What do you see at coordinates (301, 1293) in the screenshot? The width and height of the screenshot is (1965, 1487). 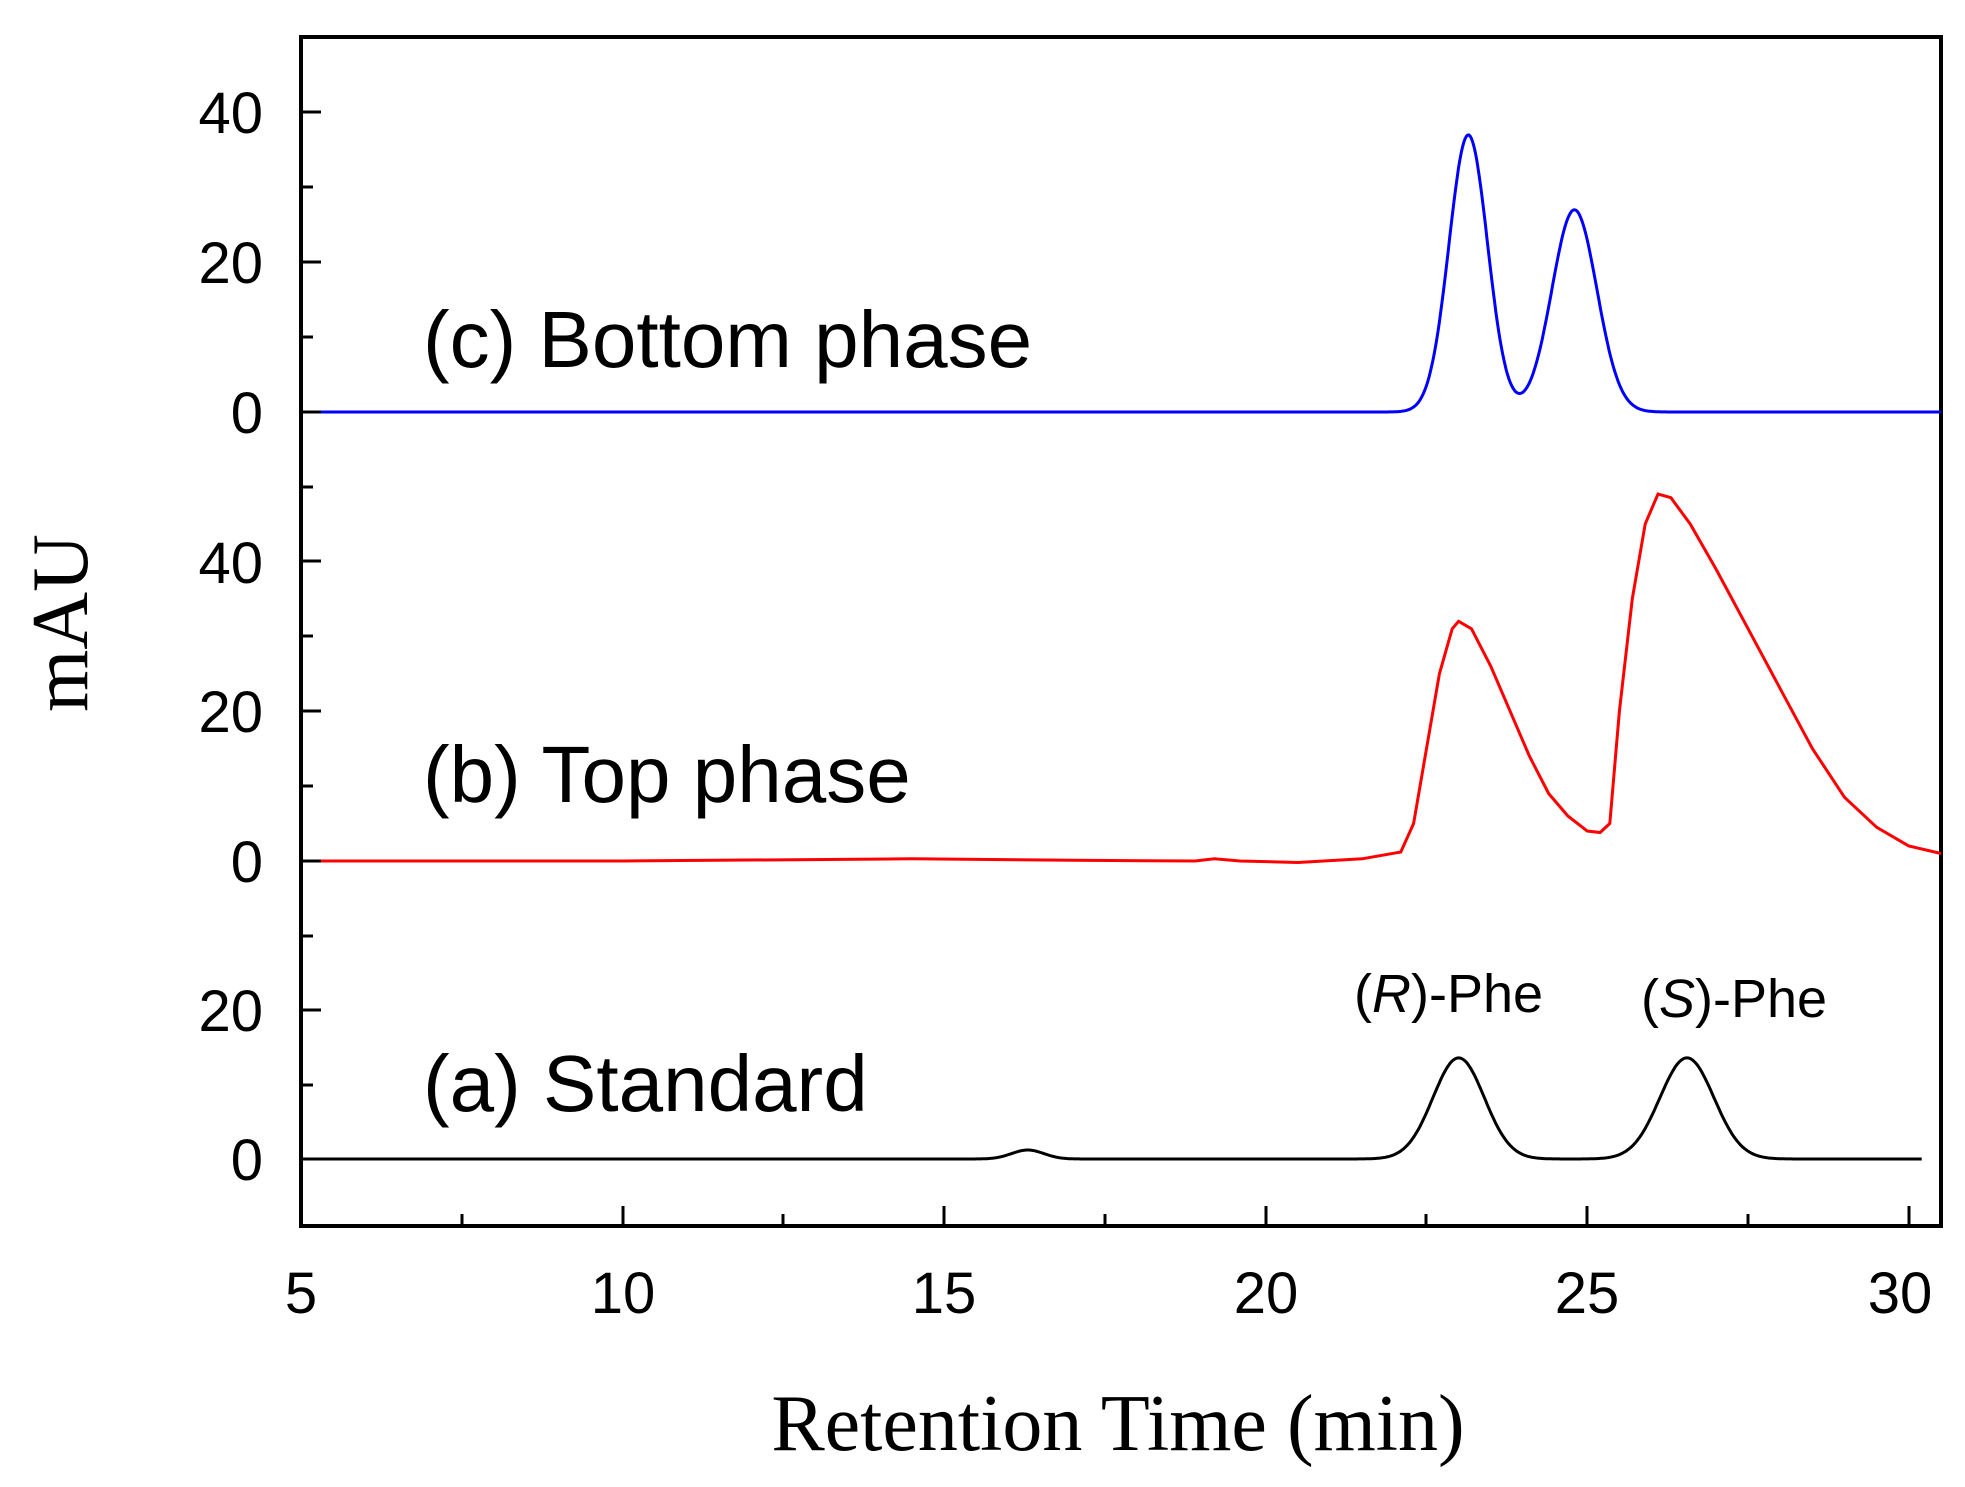 I see `x-tick-label: 5` at bounding box center [301, 1293].